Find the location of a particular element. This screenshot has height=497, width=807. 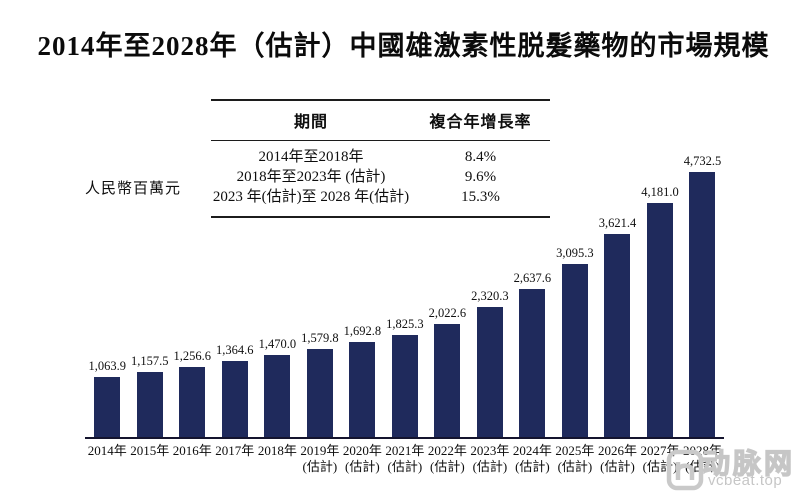

bar-value-label: 1,825.3 is located at coordinates (405, 323).